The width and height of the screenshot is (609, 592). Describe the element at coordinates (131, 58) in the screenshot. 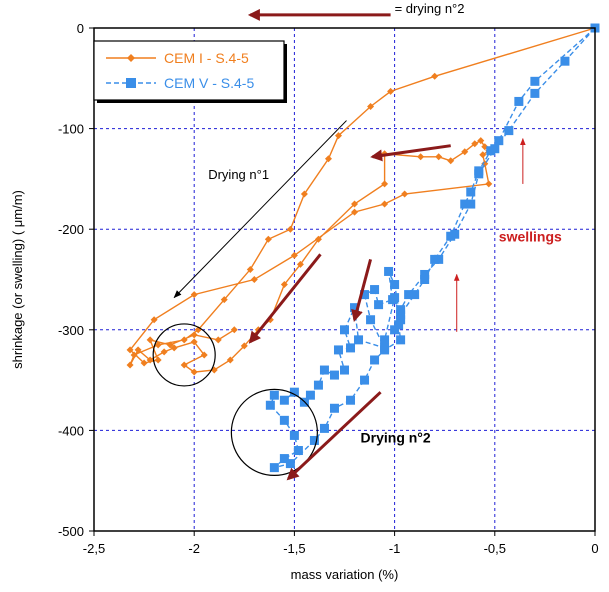

I see `legend-marker` at that location.